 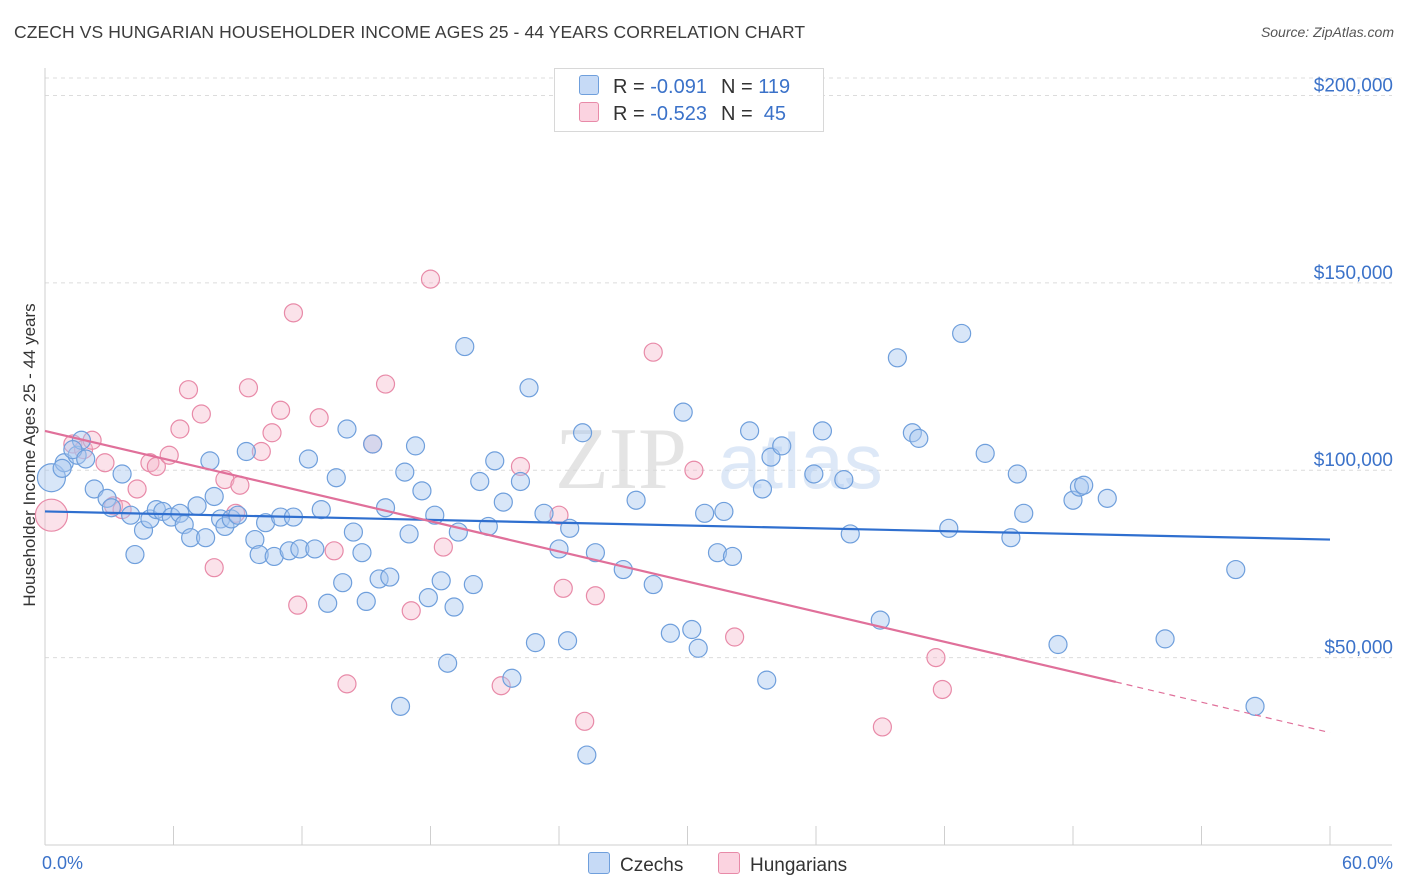 What do you see at coordinates (652, 865) in the screenshot?
I see `legend-label-czechs: Czechs` at bounding box center [652, 865].